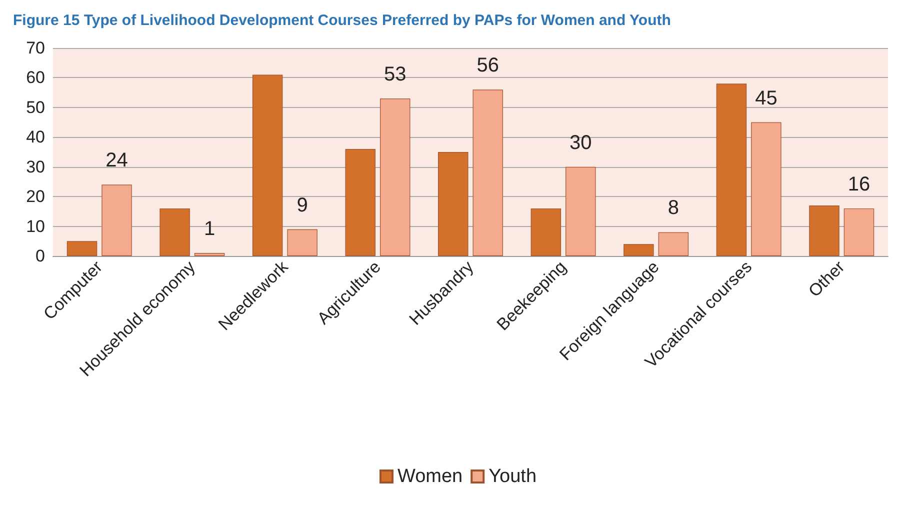 The image size is (917, 509). I want to click on y-tick-label: 30, so click(35, 166).